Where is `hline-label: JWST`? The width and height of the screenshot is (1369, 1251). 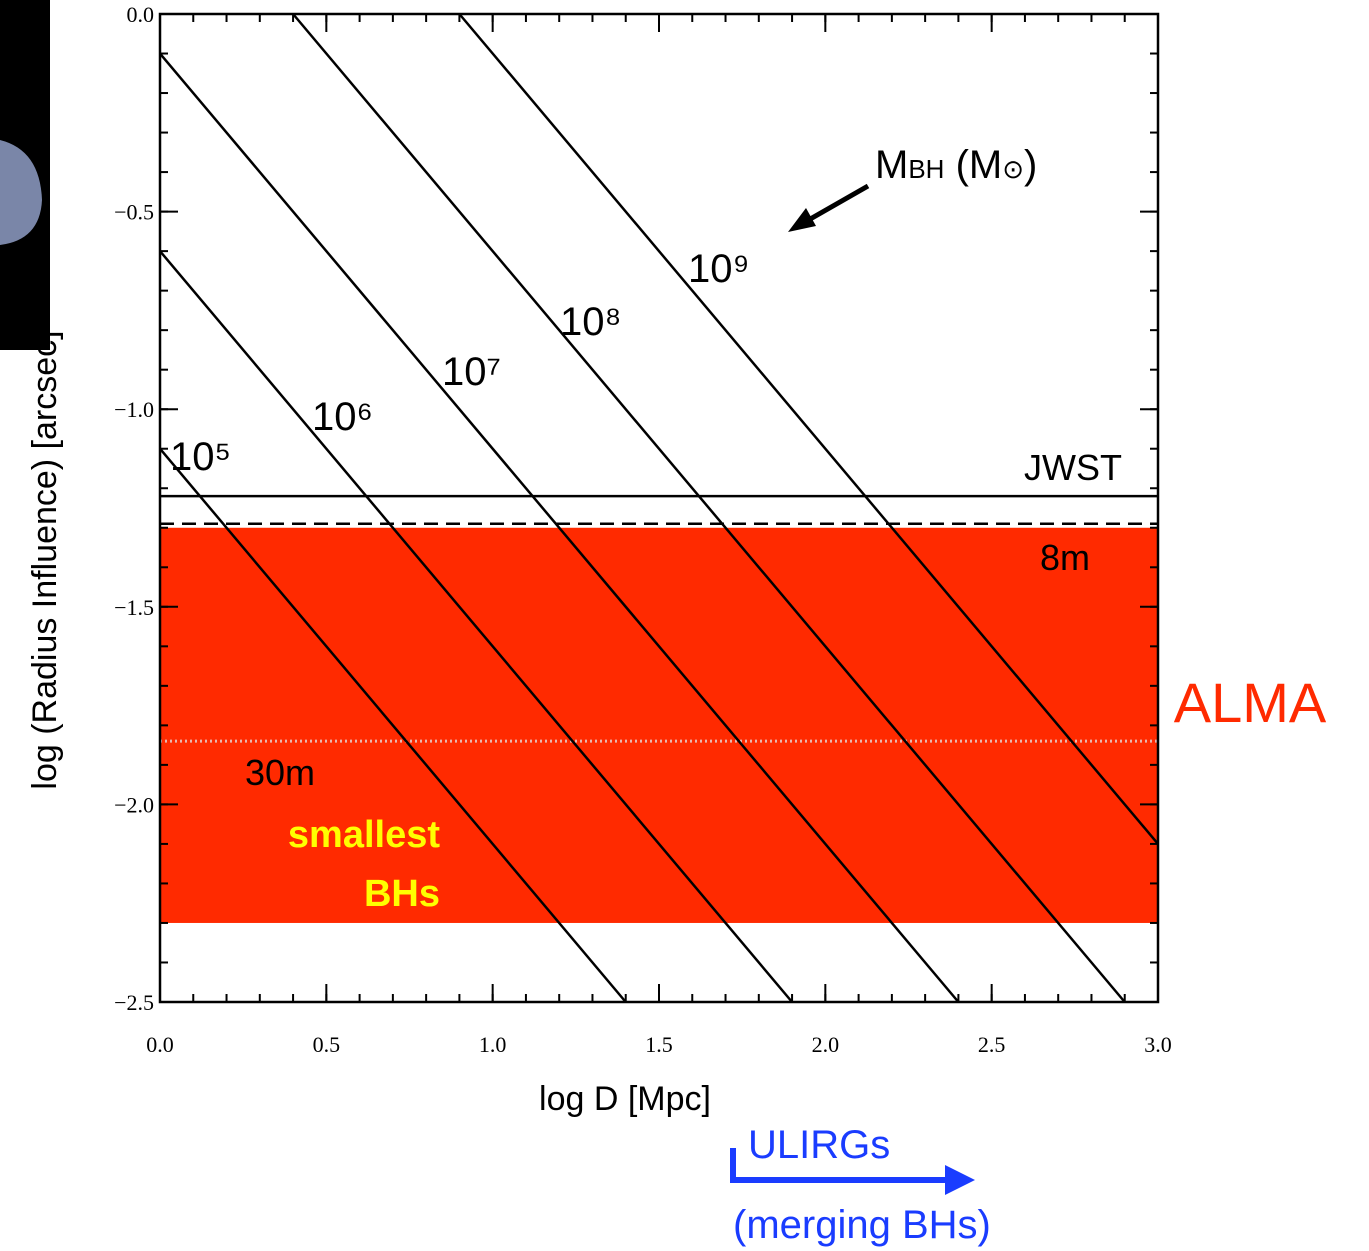 hline-label: JWST is located at coordinates (1073, 467).